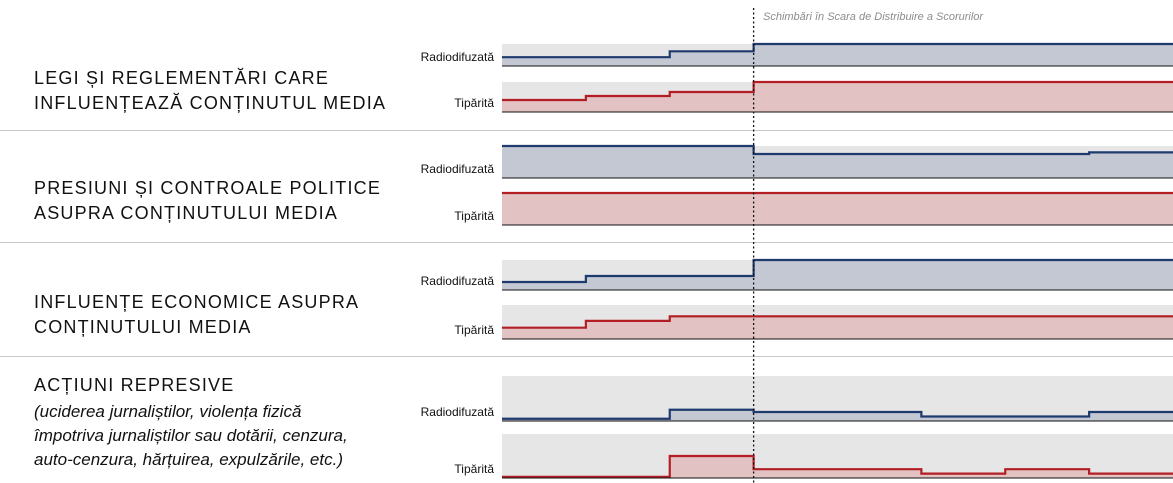 Image resolution: width=1173 pixels, height=483 pixels. What do you see at coordinates (182, 78) in the screenshot?
I see `category-title: LEGI ȘI REGLEMENTĂRI CARE` at bounding box center [182, 78].